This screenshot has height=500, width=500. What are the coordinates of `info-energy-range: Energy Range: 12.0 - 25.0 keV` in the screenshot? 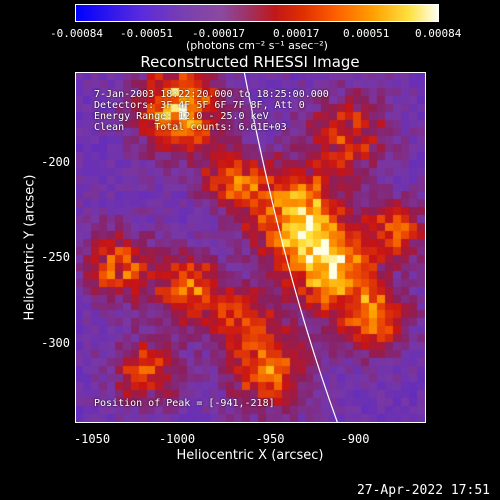 It's located at (181, 116).